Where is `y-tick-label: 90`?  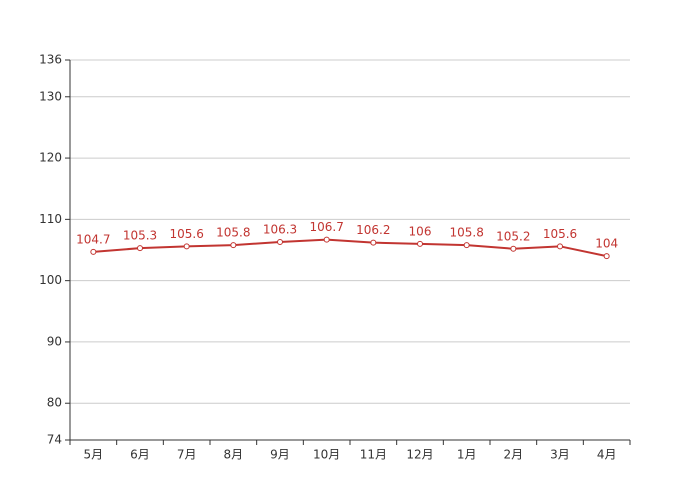
y-tick-label: 90 is located at coordinates (54, 341).